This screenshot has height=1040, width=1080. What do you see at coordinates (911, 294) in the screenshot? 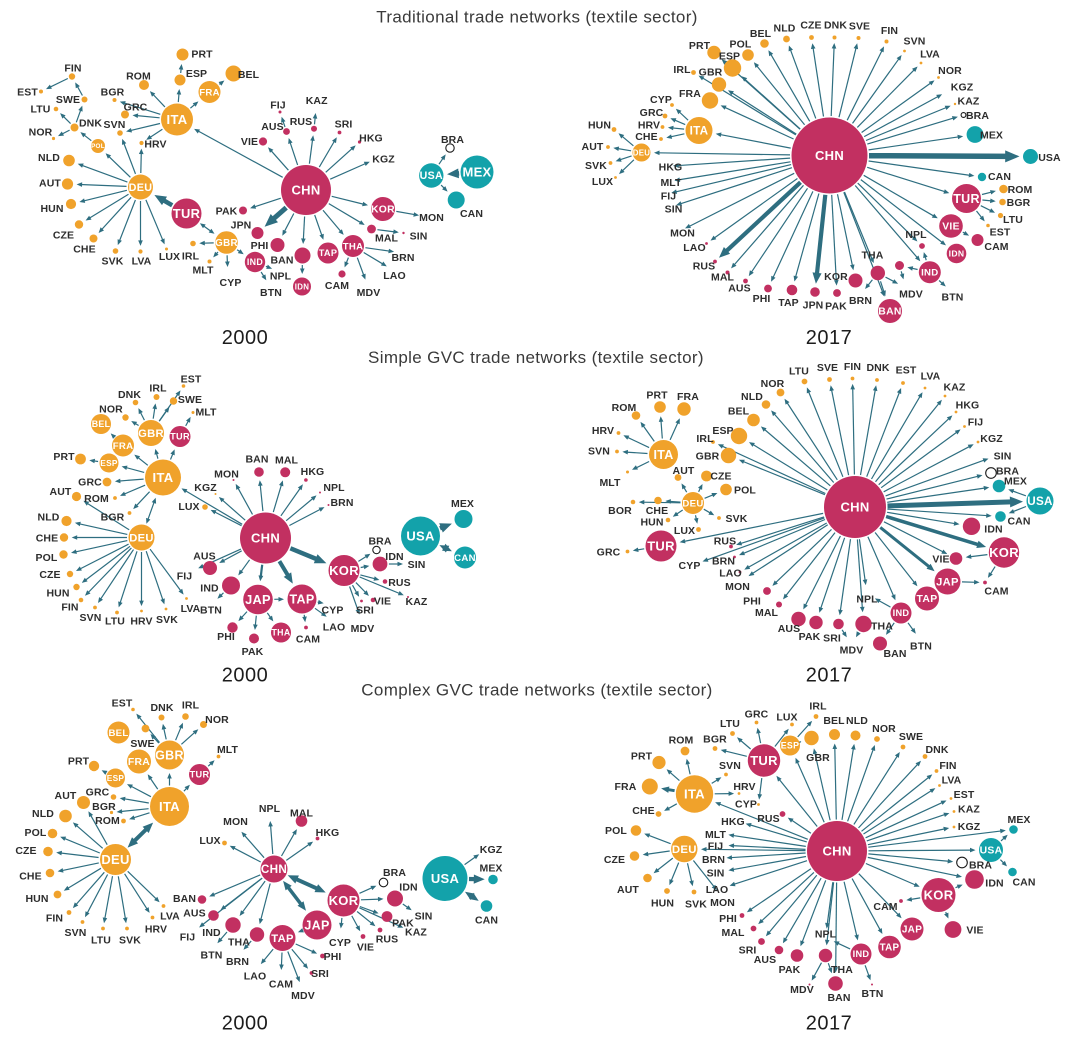
I see `svg-text: MDV` at bounding box center [911, 294].